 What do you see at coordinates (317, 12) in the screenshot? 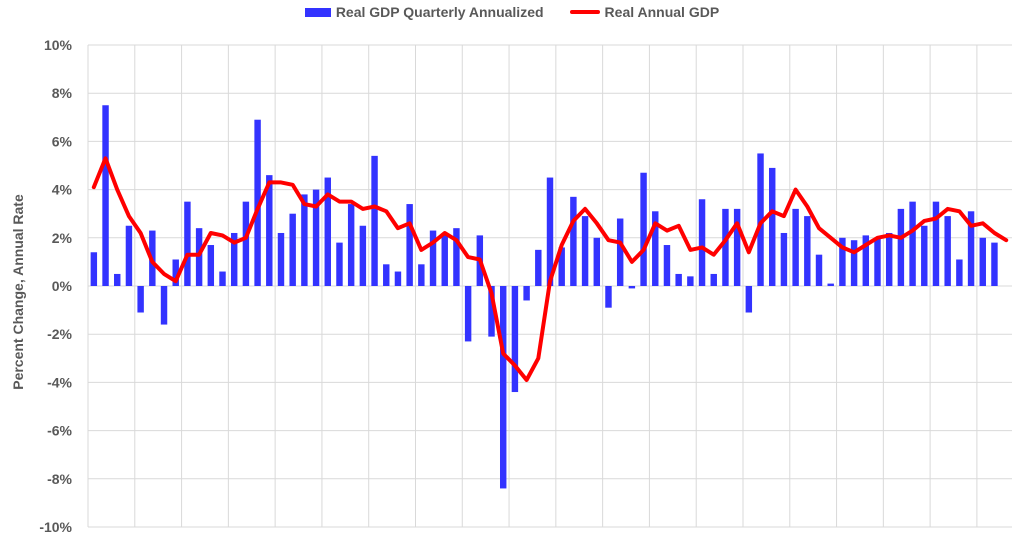
I see `legend-bar-swatch` at bounding box center [317, 12].